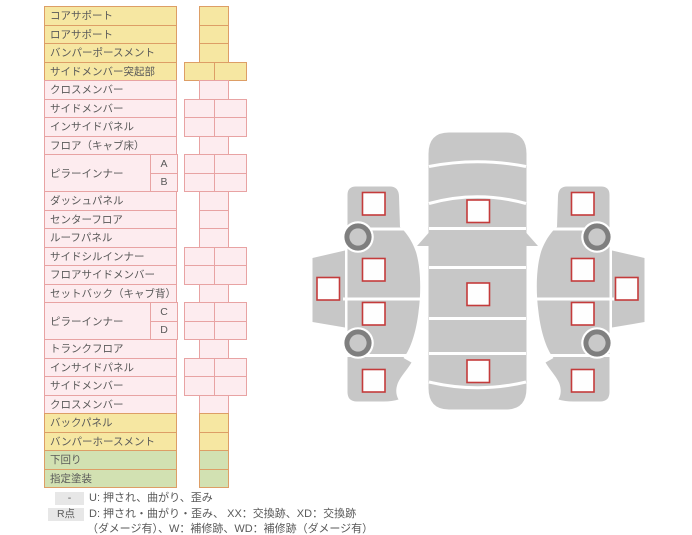 The width and height of the screenshot is (692, 535). What do you see at coordinates (582, 380) in the screenshot?
I see `mark-box-rear-fender-right` at bounding box center [582, 380].